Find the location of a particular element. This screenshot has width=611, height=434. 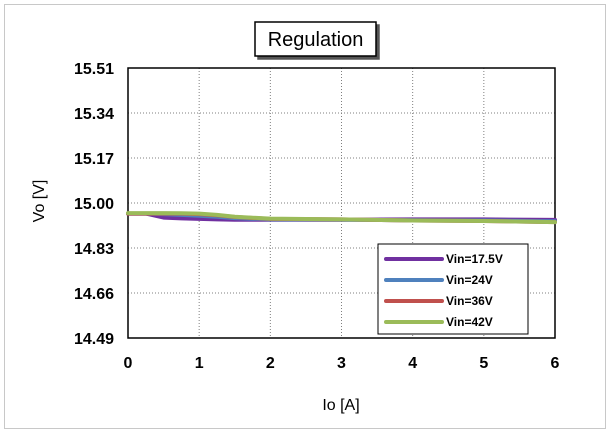

y-tick-label: 15.00 is located at coordinates (94, 204).